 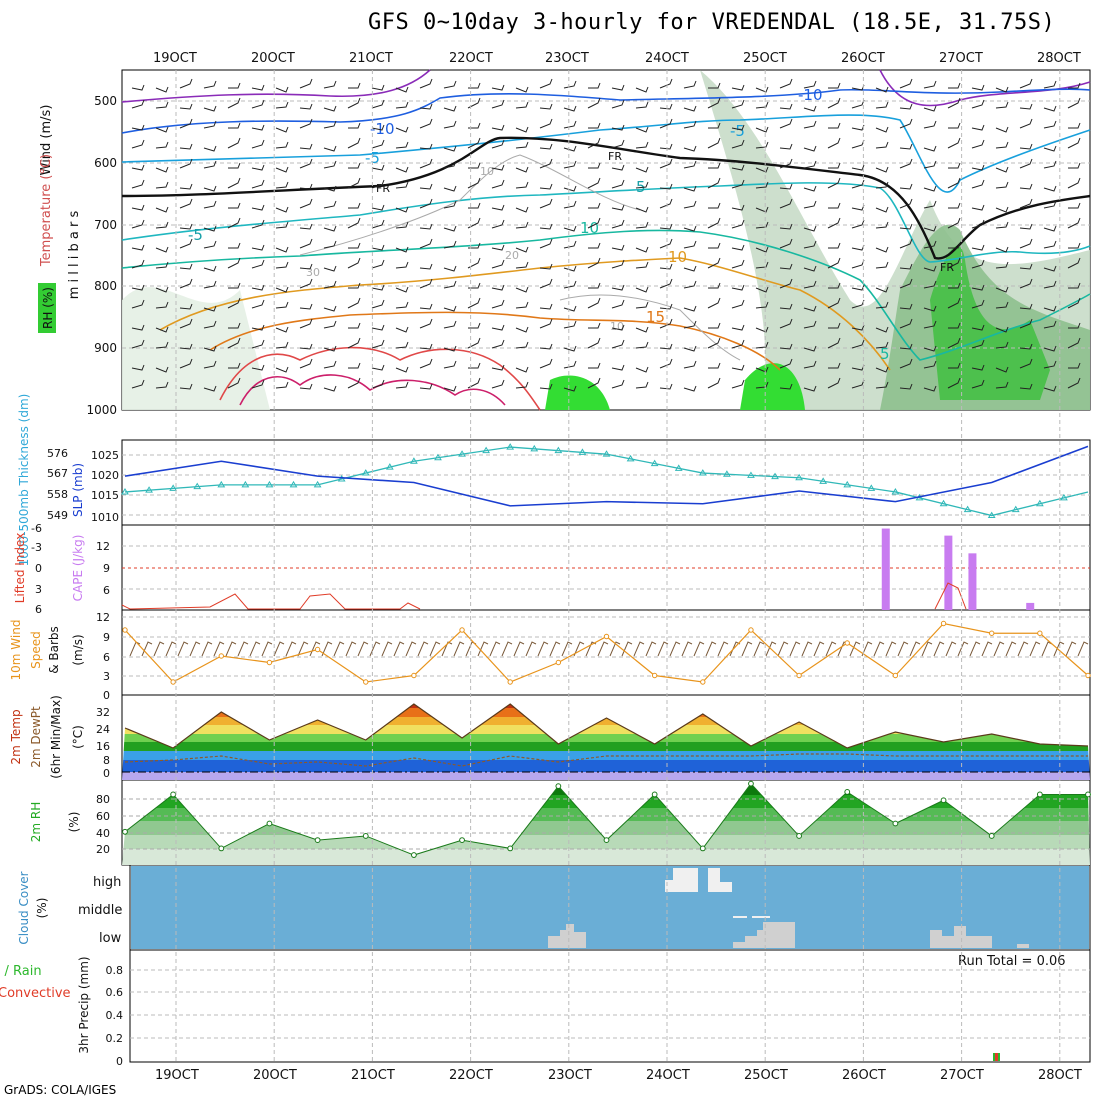 I want to click on rh-shade-area, so click(x=577, y=392).